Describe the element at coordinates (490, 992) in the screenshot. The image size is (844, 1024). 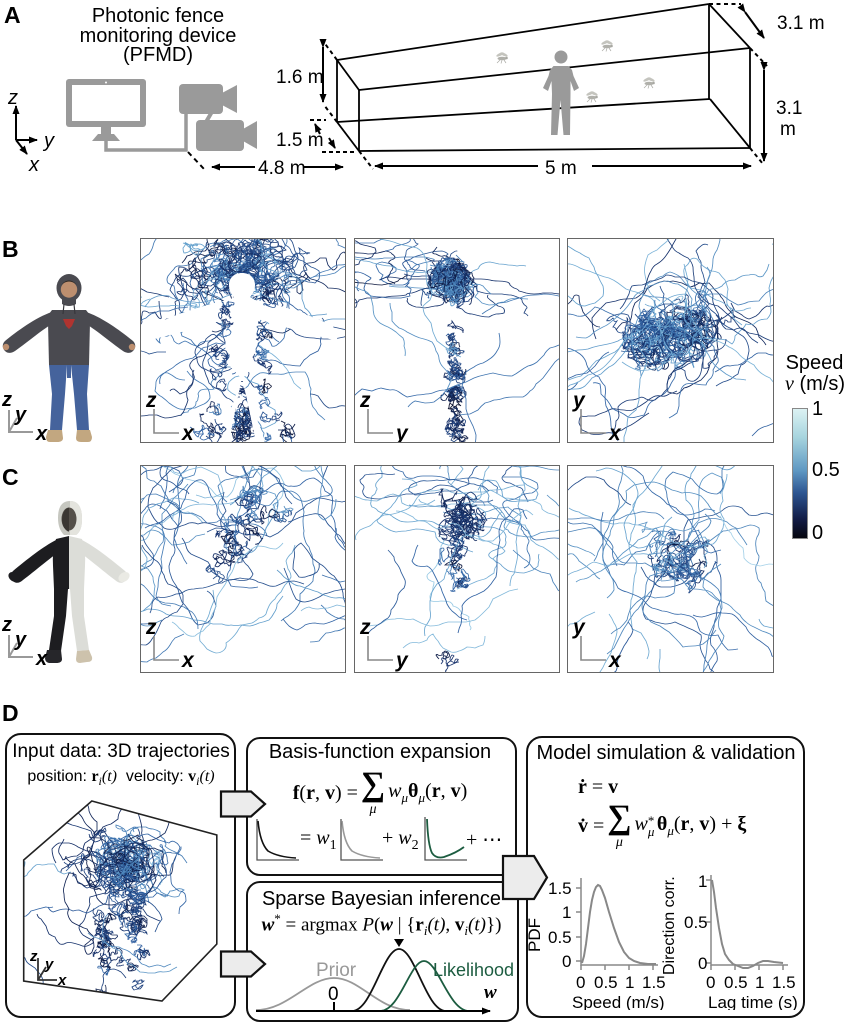
I see `svg-text: w` at that location.